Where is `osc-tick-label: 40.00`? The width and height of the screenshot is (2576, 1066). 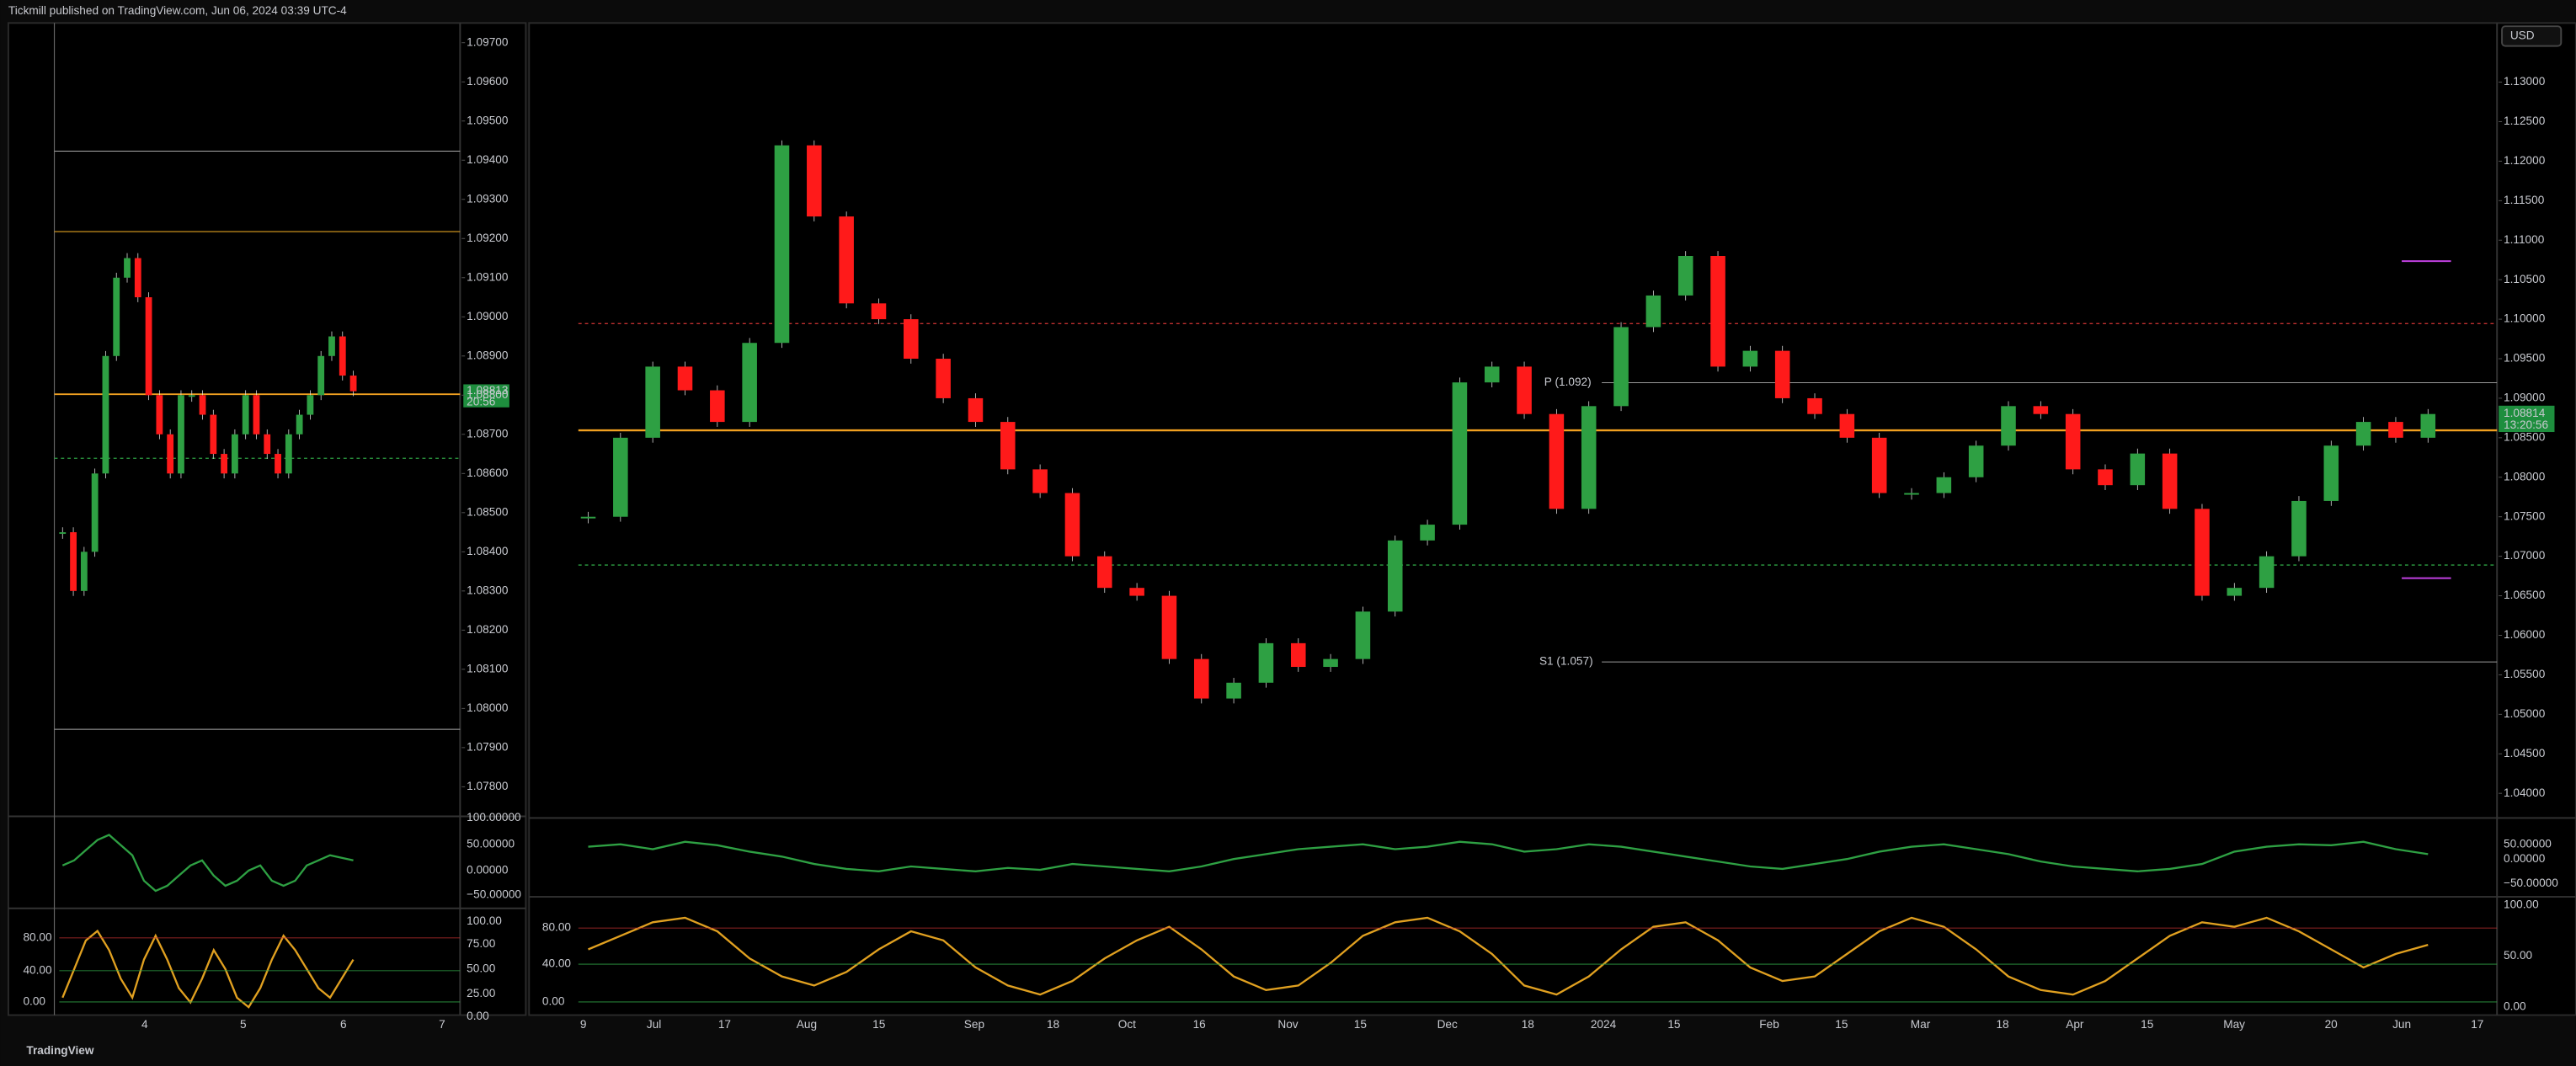 osc-tick-label: 40.00 is located at coordinates (37, 969).